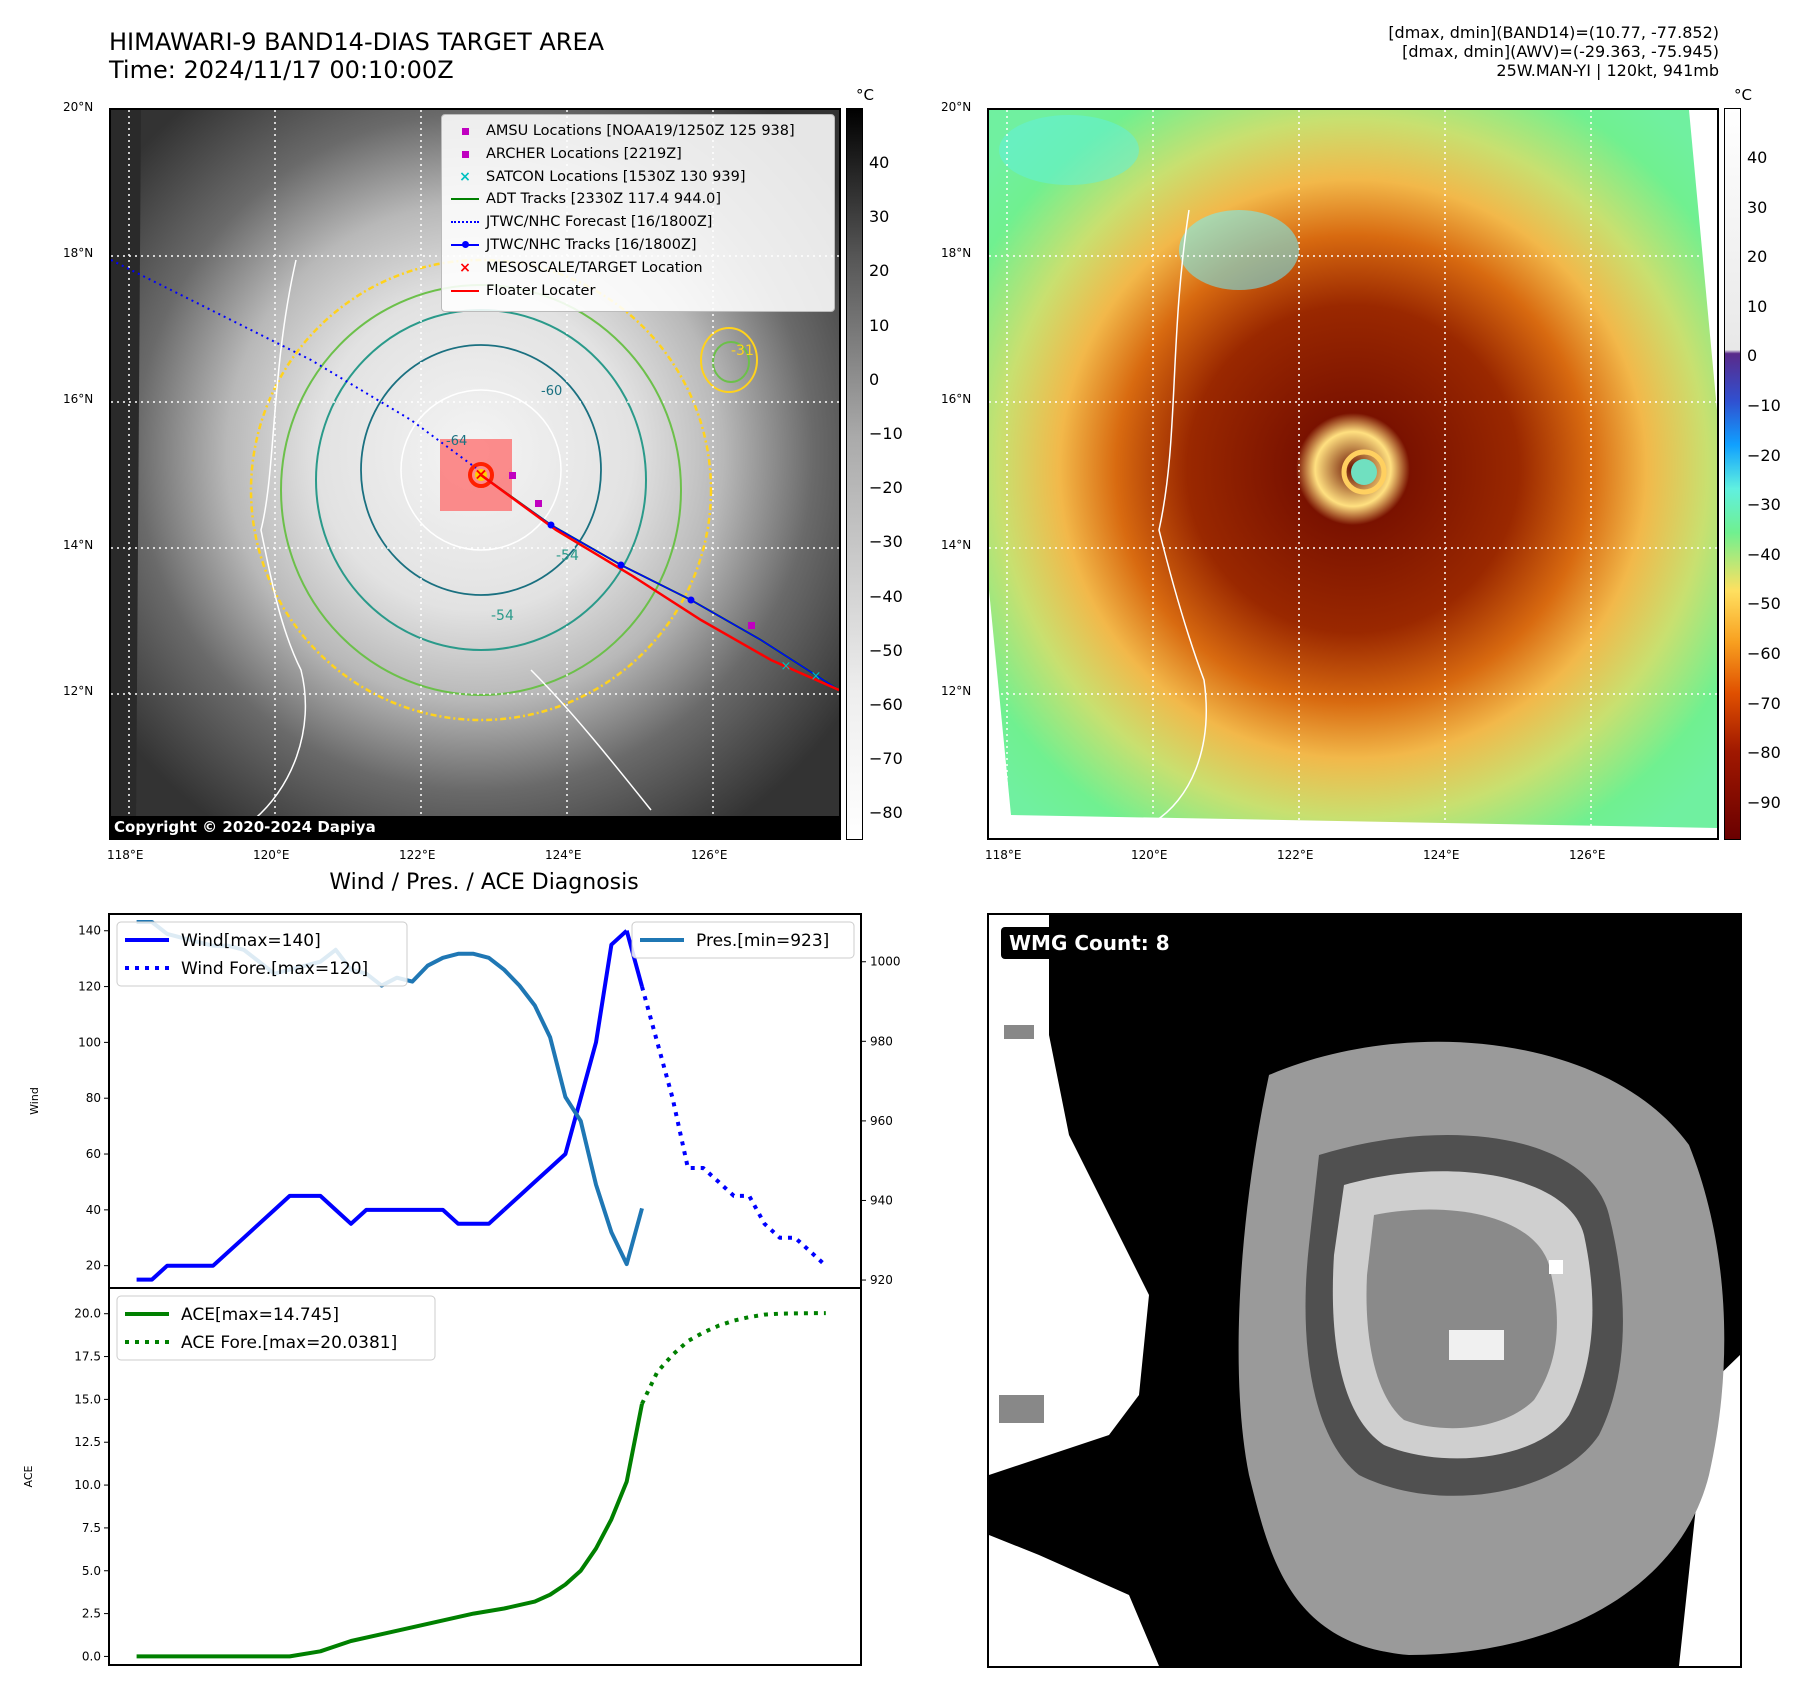 The height and width of the screenshot is (1697, 1801). I want to click on legend-item: AMSU Locations [NOAA19/1250Z 125 938], so click(621, 131).